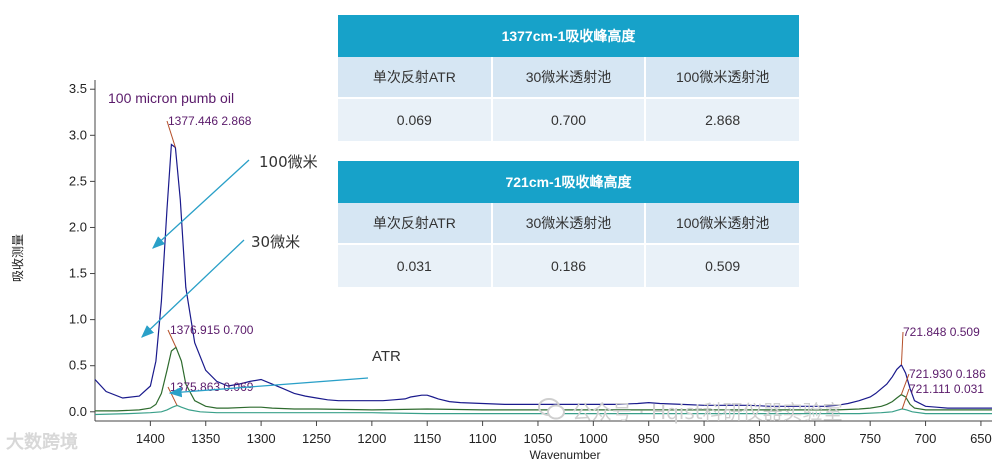  Describe the element at coordinates (78, 273) in the screenshot. I see `y-tick-label: 1.5` at that location.